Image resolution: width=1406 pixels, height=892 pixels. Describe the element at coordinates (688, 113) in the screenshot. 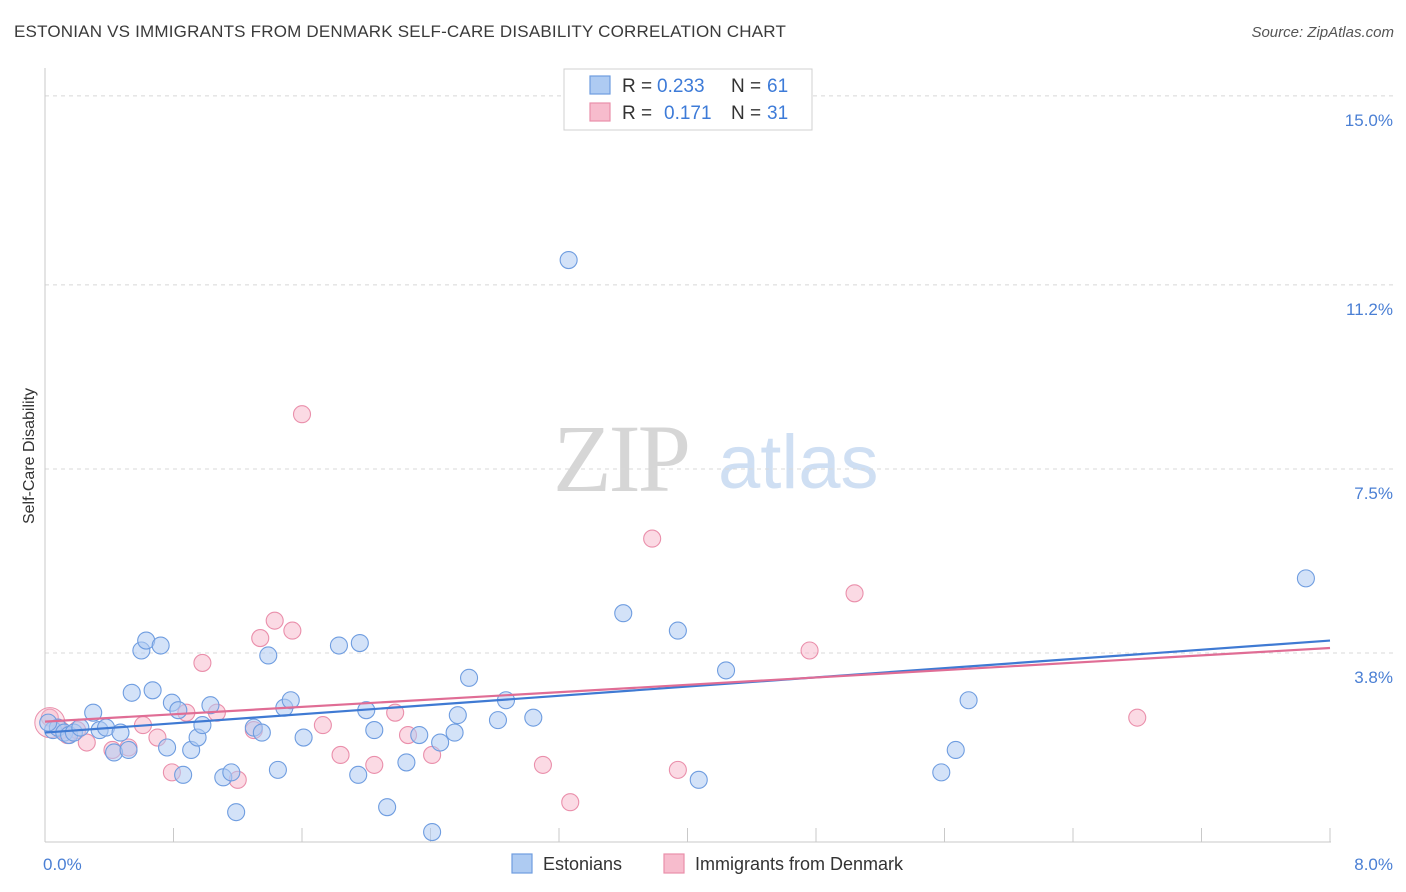

I see `legend-denmark-r-value: 0.171` at that location.